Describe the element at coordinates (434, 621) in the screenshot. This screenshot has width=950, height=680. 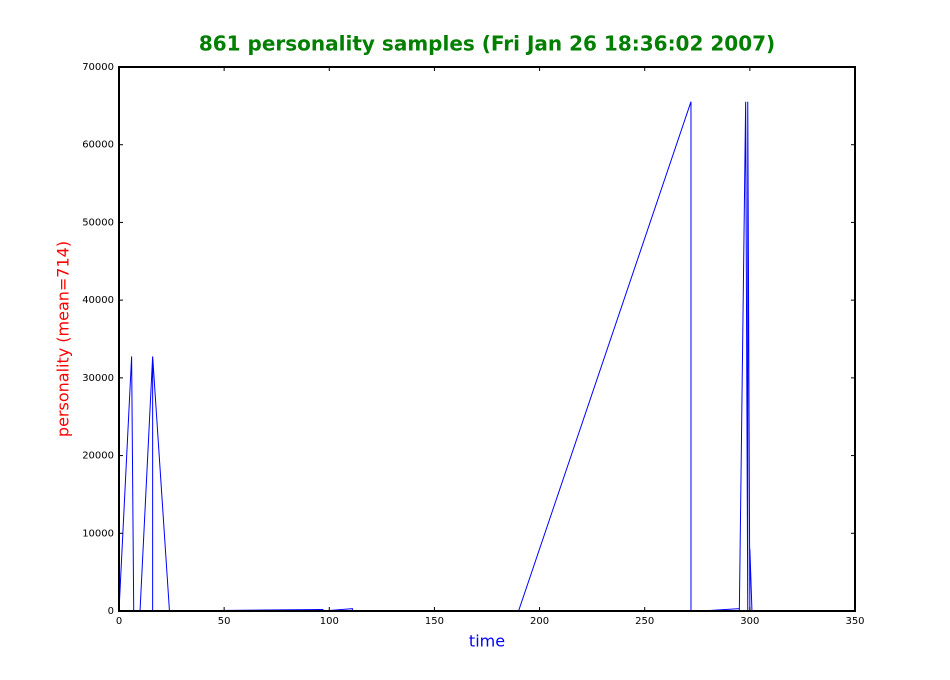
I see `x-tick-label: 150` at that location.